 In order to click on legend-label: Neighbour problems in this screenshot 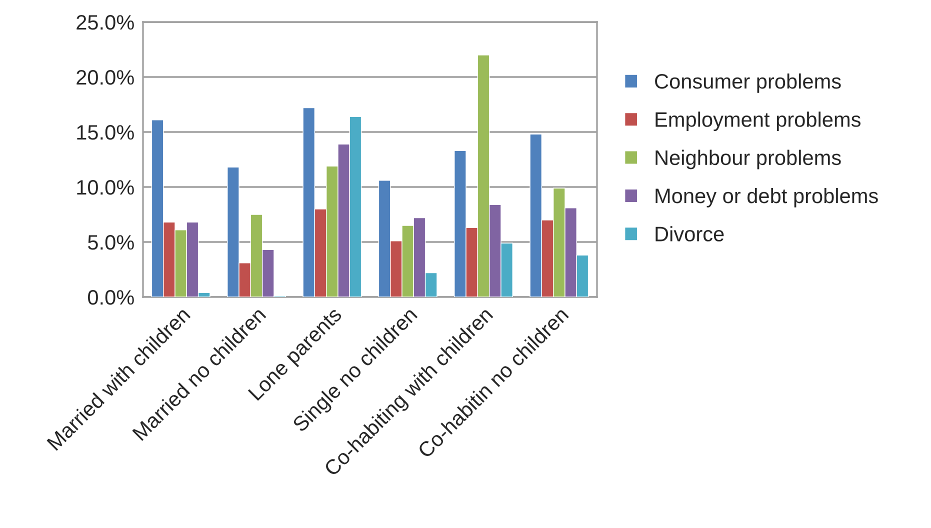, I will do `click(748, 160)`.